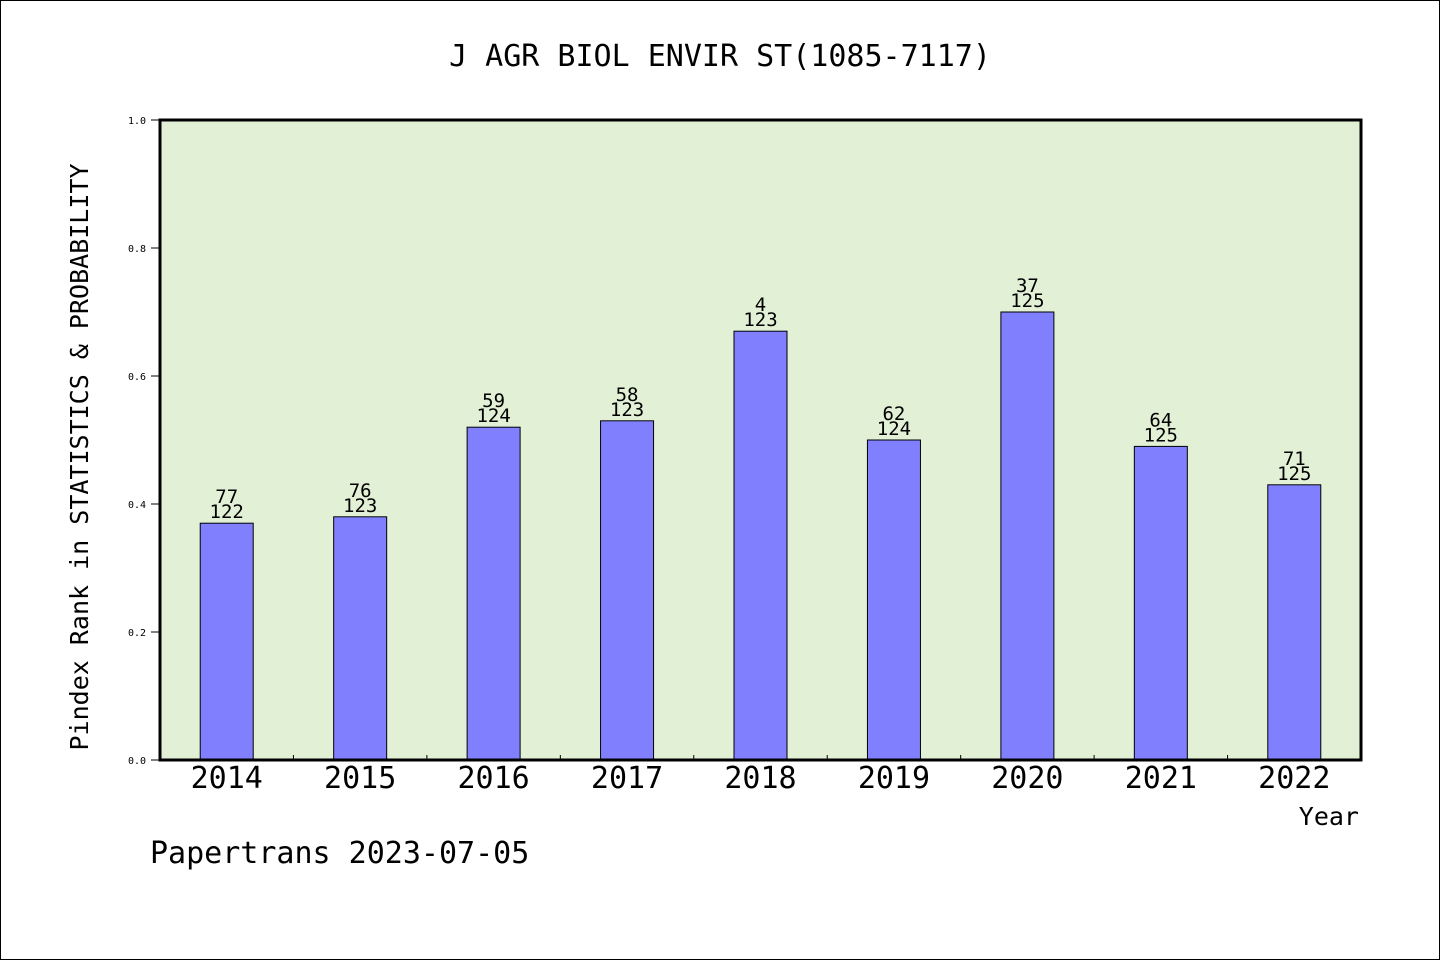 Image resolution: width=1440 pixels, height=960 pixels. I want to click on x-tick-label: 2020, so click(1027, 778).